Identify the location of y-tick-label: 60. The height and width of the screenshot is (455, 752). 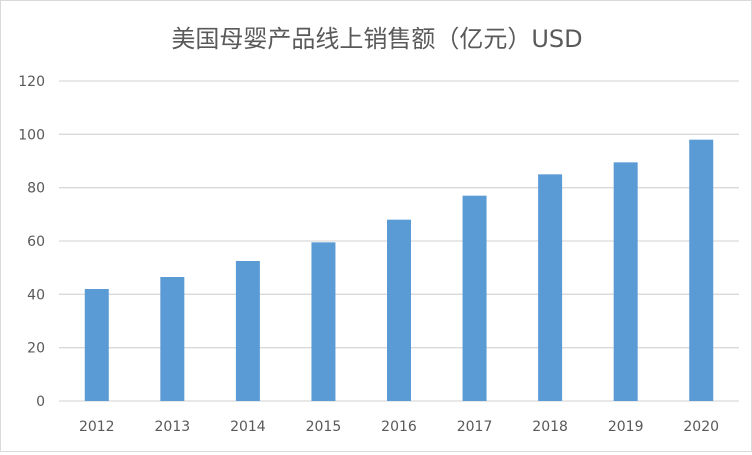
(36, 242).